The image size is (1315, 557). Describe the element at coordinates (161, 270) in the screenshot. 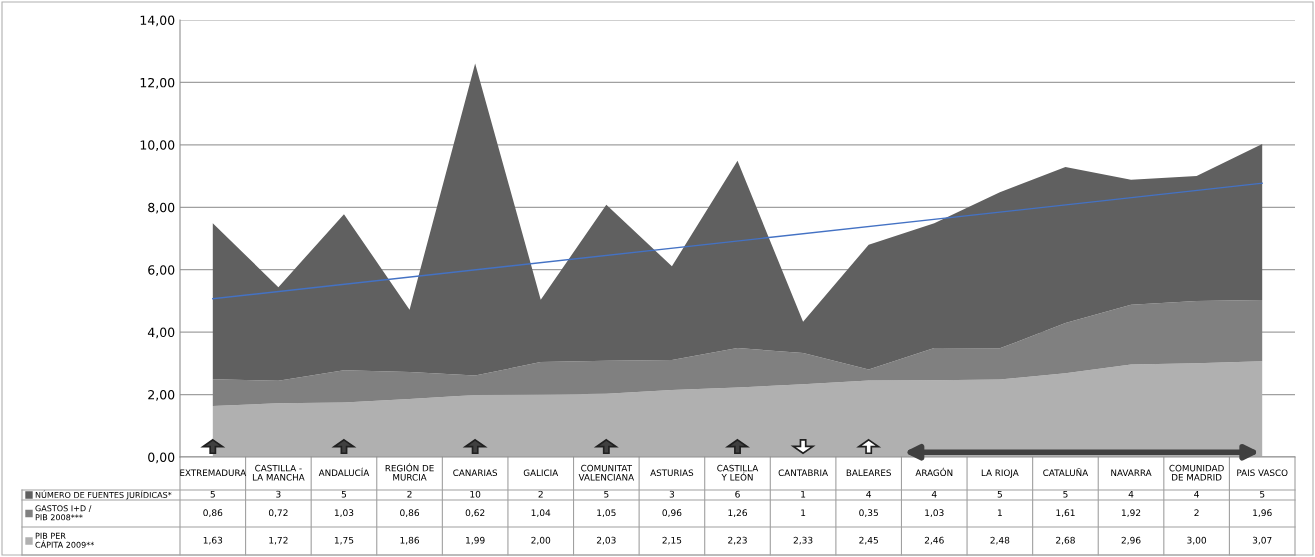

I see `y-tick-label: 6,00` at that location.